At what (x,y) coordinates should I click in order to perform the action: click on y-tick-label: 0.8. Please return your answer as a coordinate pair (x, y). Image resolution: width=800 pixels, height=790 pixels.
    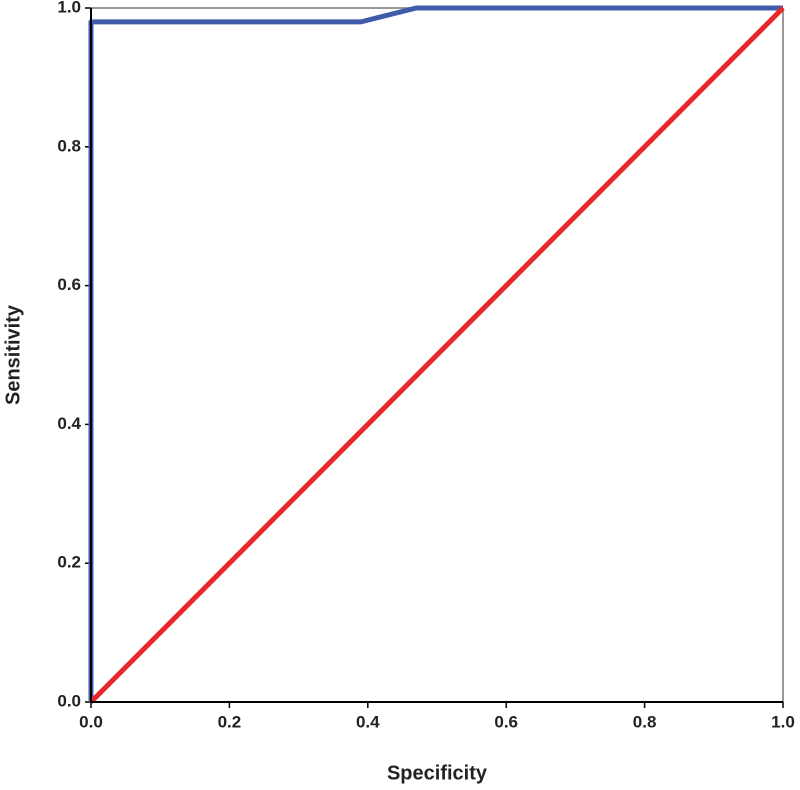
    Looking at the image, I should click on (69, 145).